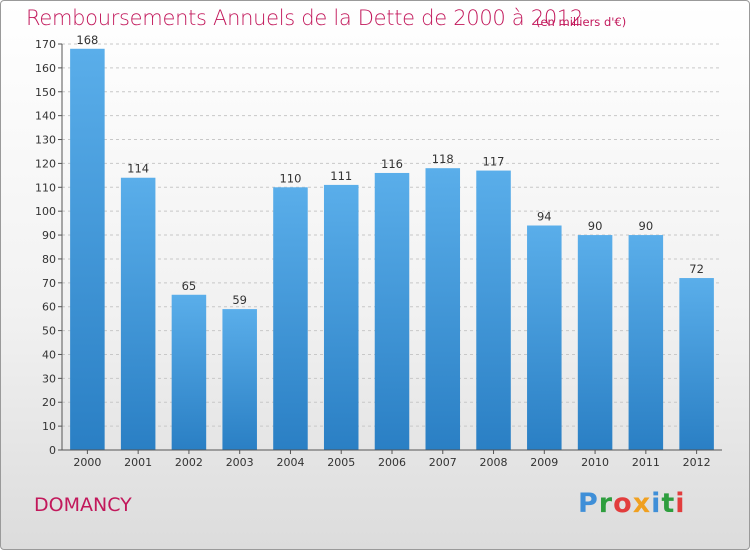 The width and height of the screenshot is (750, 550). Describe the element at coordinates (642, 503) in the screenshot. I see `logo-letter: x` at that location.